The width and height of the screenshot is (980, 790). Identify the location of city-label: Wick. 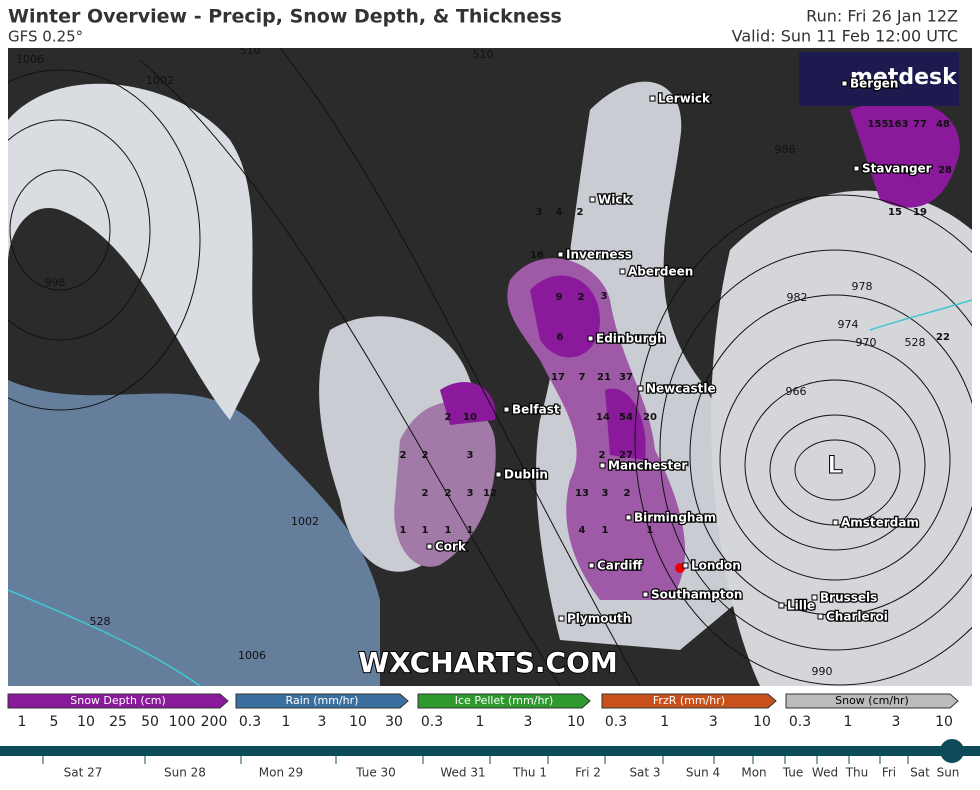
(614, 200).